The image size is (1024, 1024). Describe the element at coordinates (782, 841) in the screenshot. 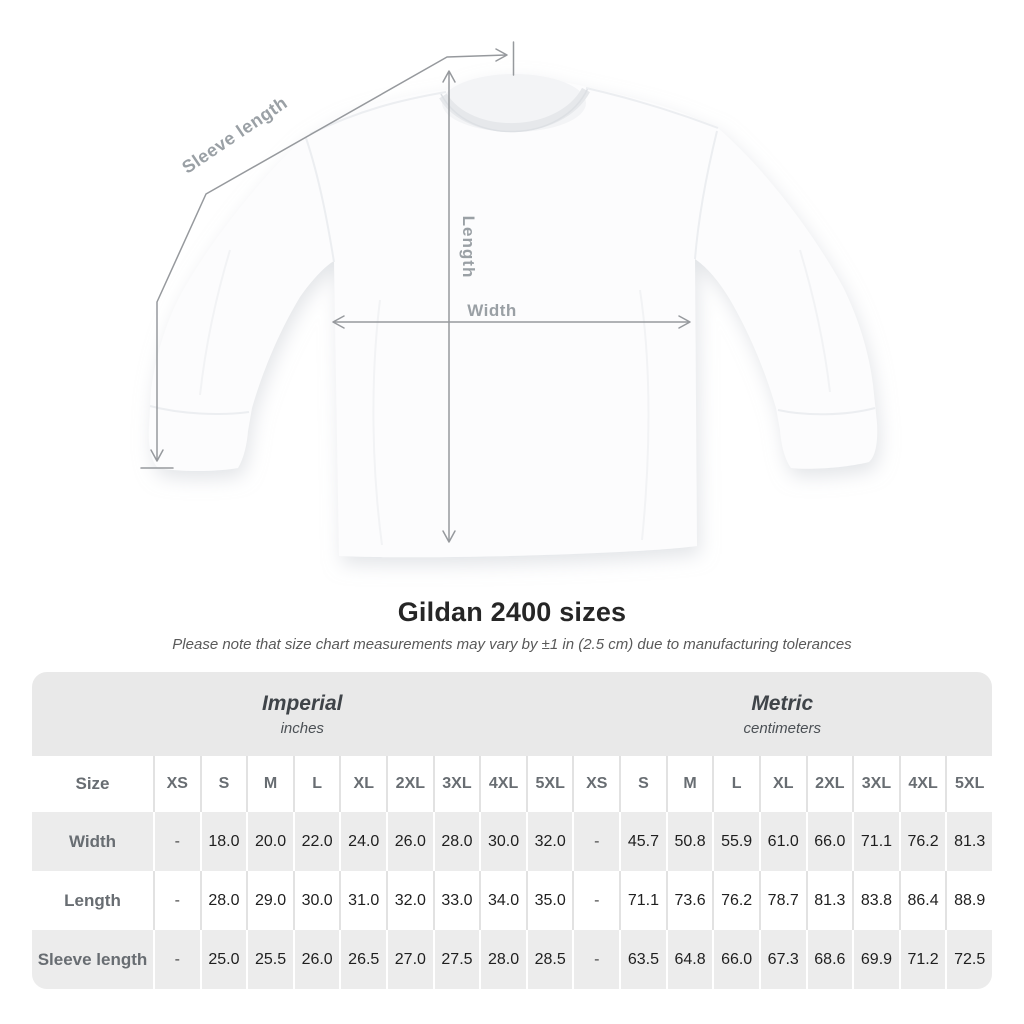

I see `value-cell: 61.0` at that location.